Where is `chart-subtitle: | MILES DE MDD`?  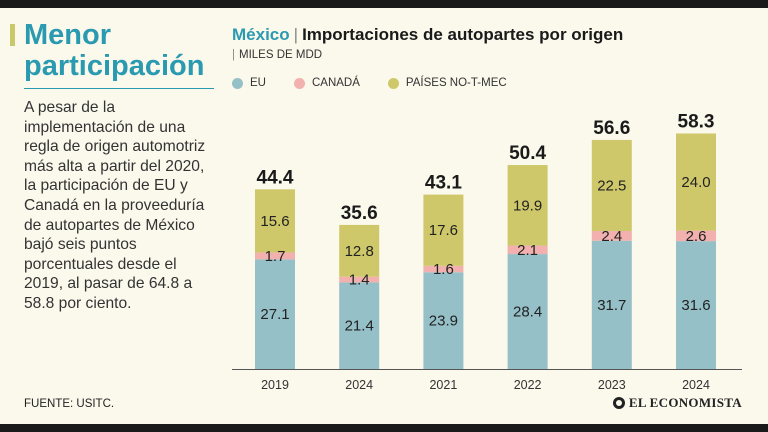 chart-subtitle: | MILES DE MDD is located at coordinates (277, 55).